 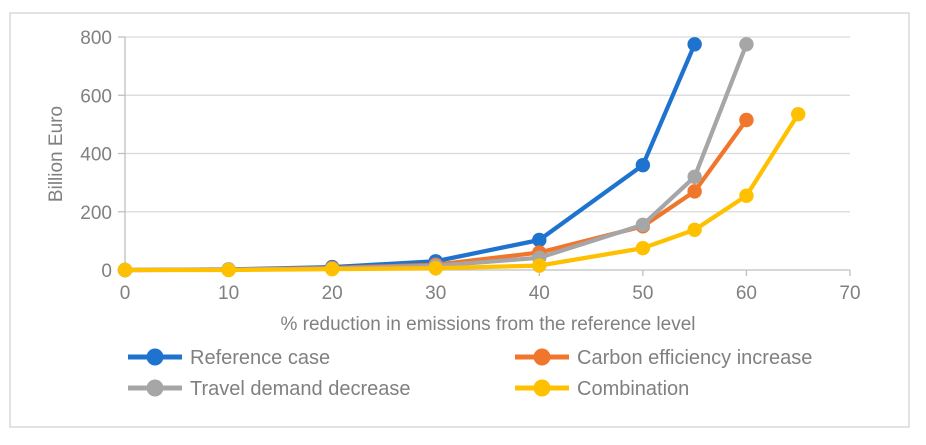 What do you see at coordinates (96, 96) in the screenshot?
I see `y-tick-label: 600` at bounding box center [96, 96].